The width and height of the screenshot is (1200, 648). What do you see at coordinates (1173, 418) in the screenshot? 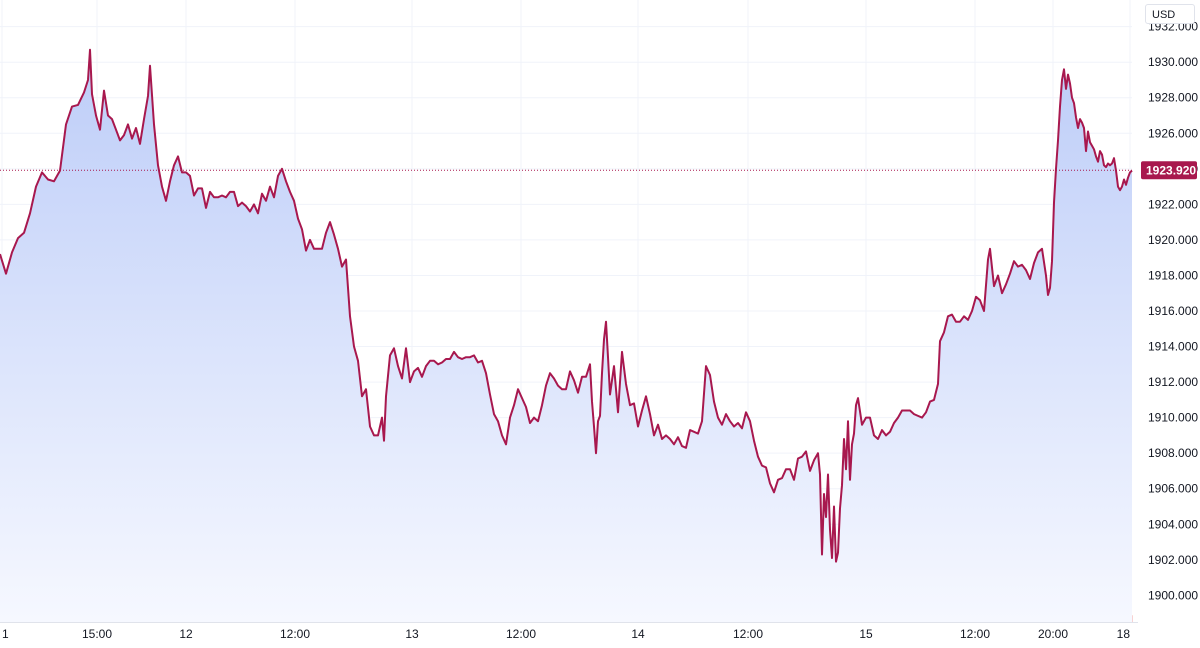
I see `y-tick-label: 1910.000` at bounding box center [1173, 418].